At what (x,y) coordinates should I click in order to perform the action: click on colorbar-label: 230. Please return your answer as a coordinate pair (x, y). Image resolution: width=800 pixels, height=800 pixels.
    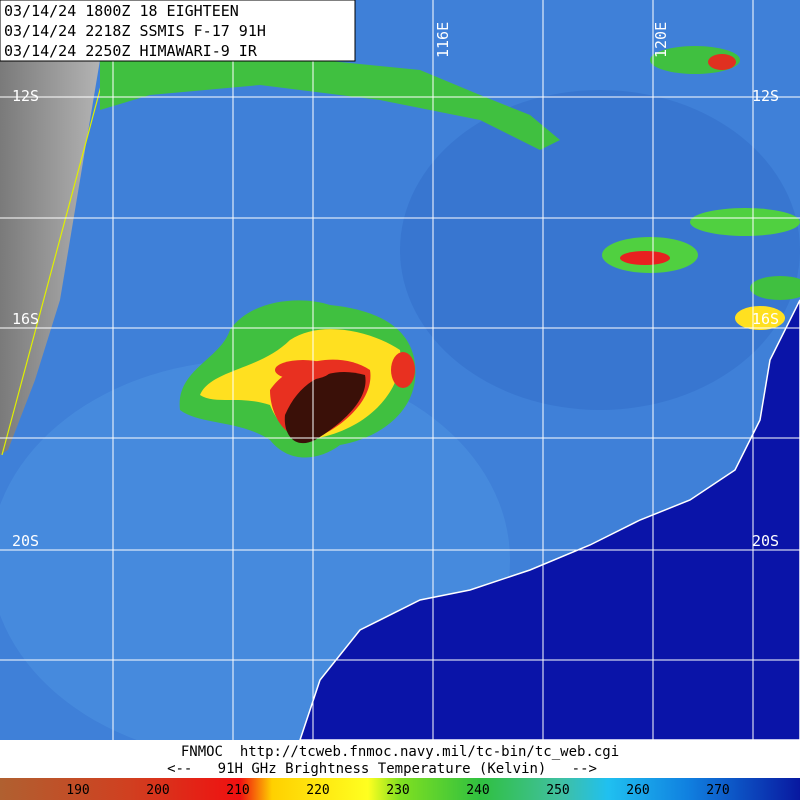
    Looking at the image, I should click on (397, 790).